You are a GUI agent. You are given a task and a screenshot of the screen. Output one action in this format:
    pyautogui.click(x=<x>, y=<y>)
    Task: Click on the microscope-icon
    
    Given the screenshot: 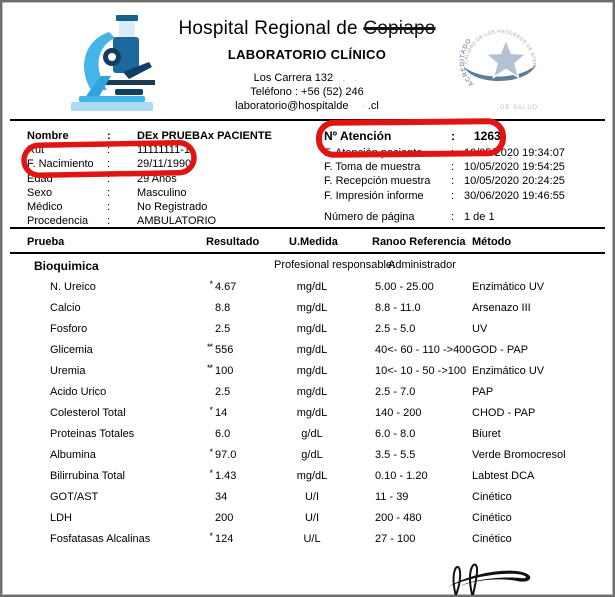 What is the action you would take?
    pyautogui.click(x=113, y=63)
    